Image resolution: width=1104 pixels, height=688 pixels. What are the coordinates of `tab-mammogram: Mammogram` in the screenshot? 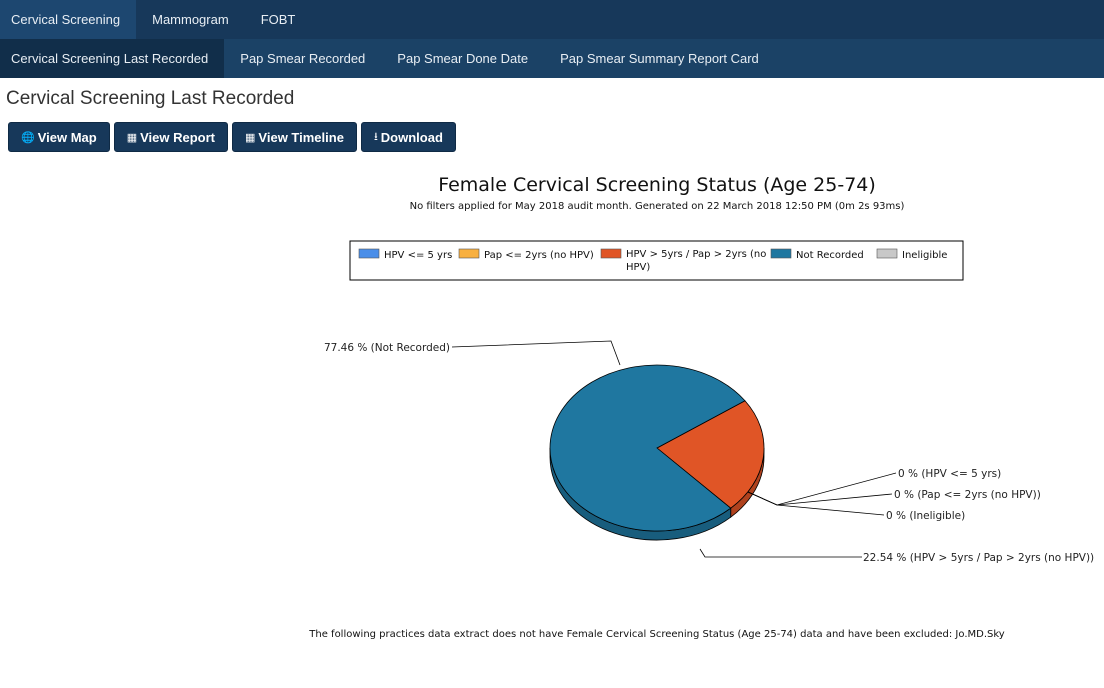 It's located at (190, 19).